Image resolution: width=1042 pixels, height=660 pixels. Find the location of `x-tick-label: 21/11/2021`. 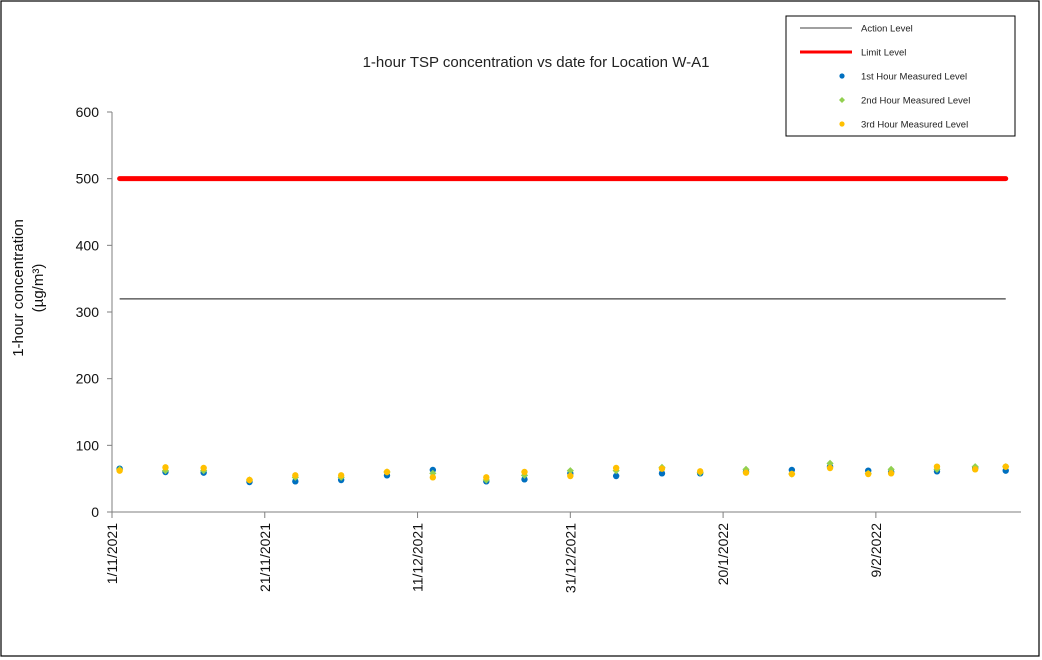

x-tick-label: 21/11/2021 is located at coordinates (265, 557).